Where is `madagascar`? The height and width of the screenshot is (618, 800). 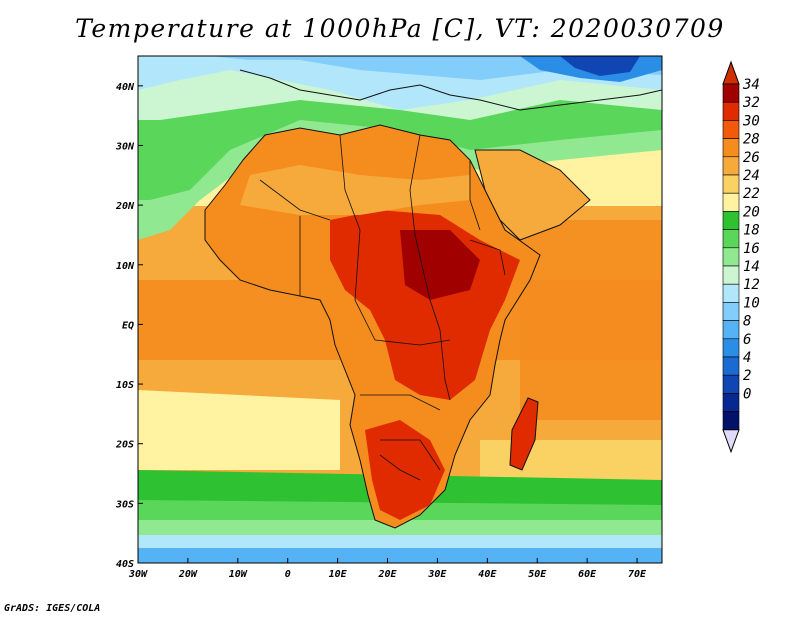
madagascar is located at coordinates (524, 434).